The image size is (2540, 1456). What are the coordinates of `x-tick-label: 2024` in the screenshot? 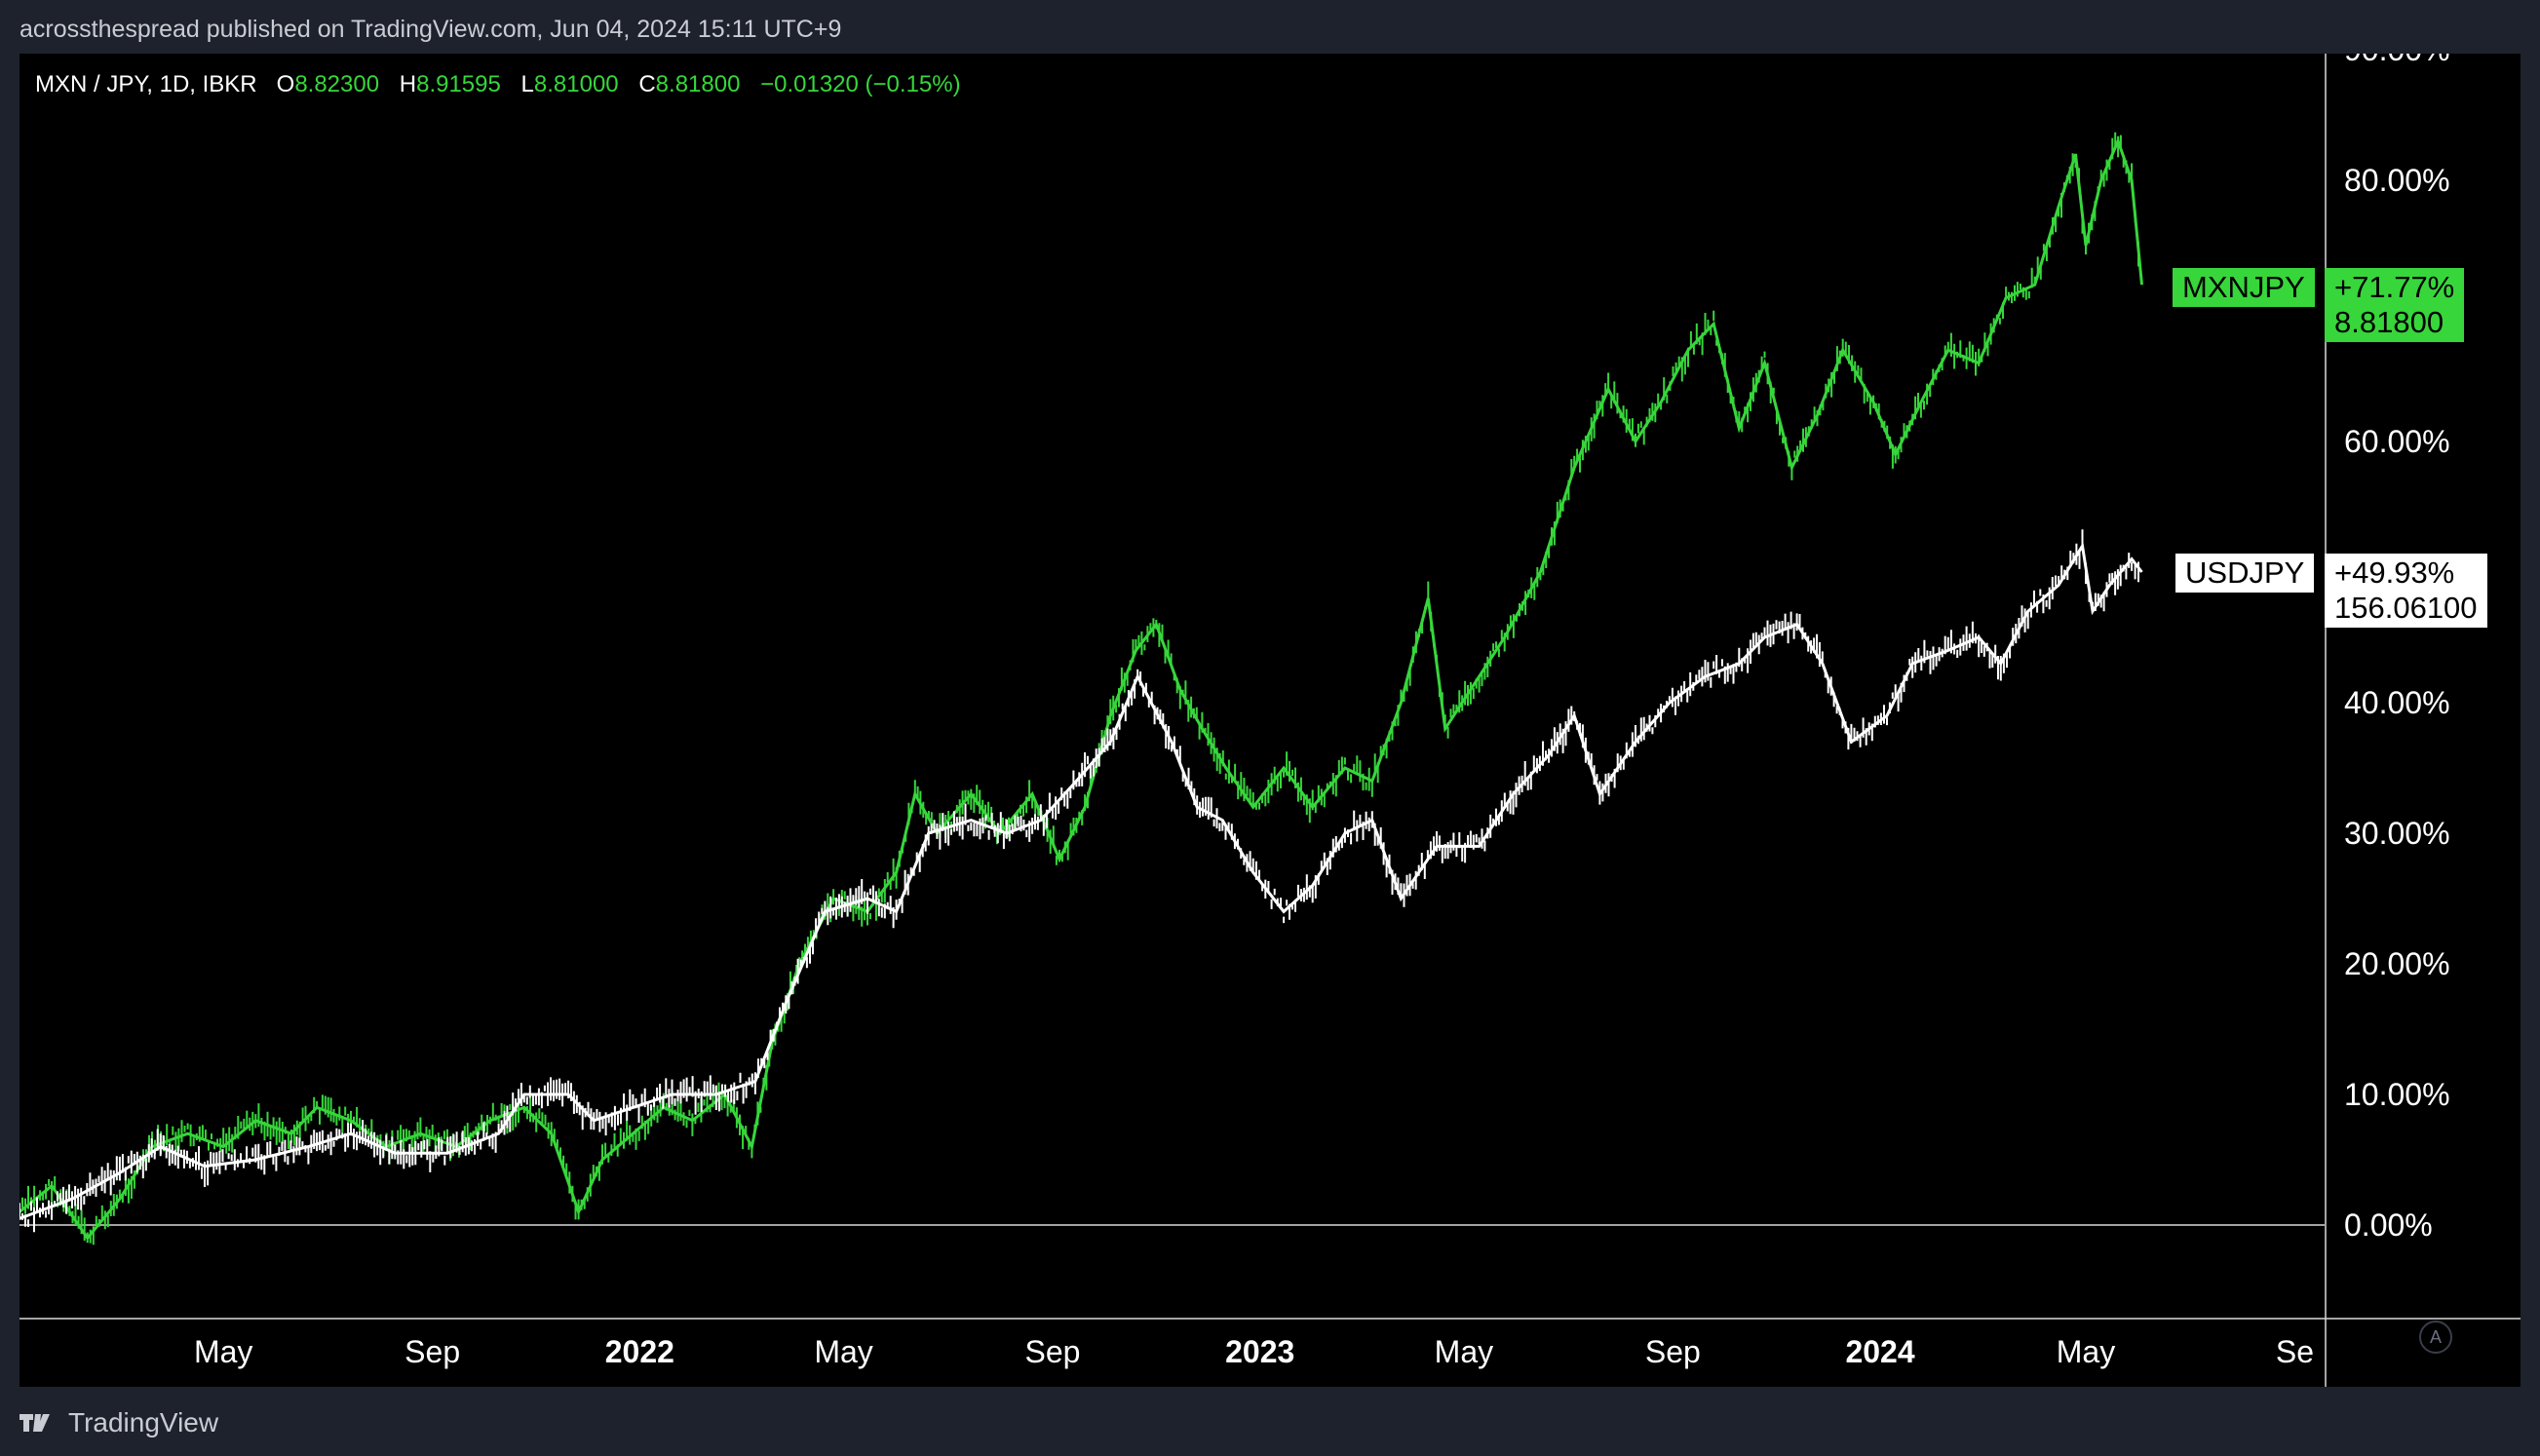 It's located at (1879, 1351).